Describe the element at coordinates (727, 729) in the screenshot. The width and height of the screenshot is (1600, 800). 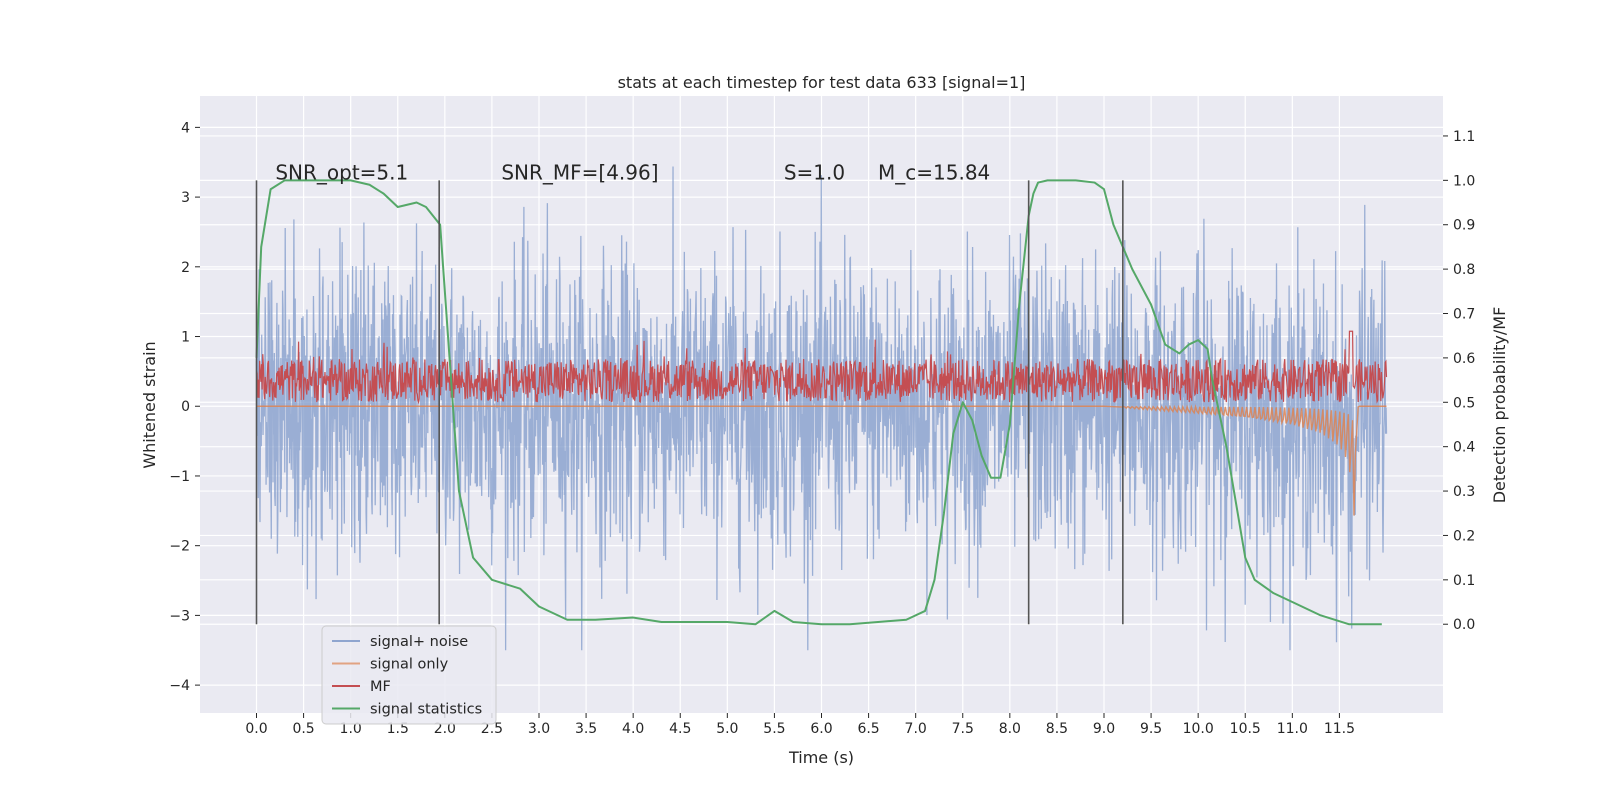
I see `x-tick-label: 5.0` at that location.